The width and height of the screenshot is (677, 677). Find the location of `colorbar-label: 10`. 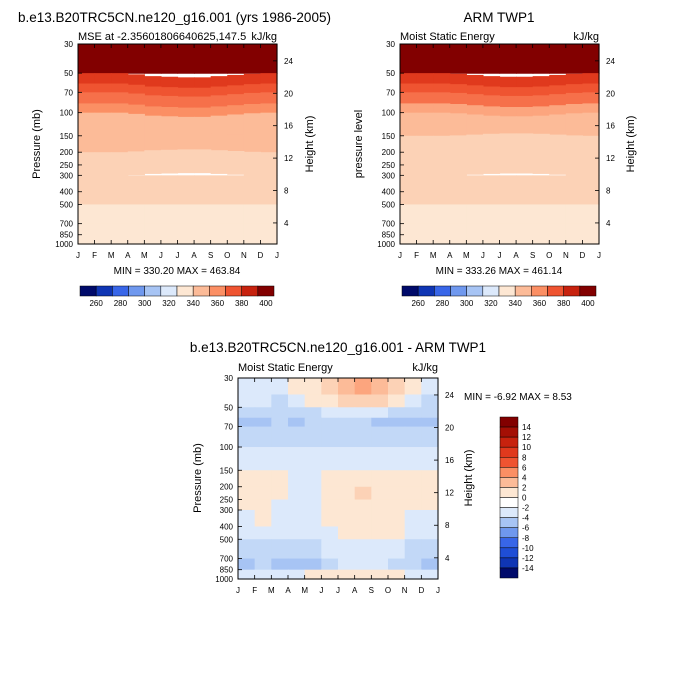

colorbar-label: 10 is located at coordinates (526, 447).